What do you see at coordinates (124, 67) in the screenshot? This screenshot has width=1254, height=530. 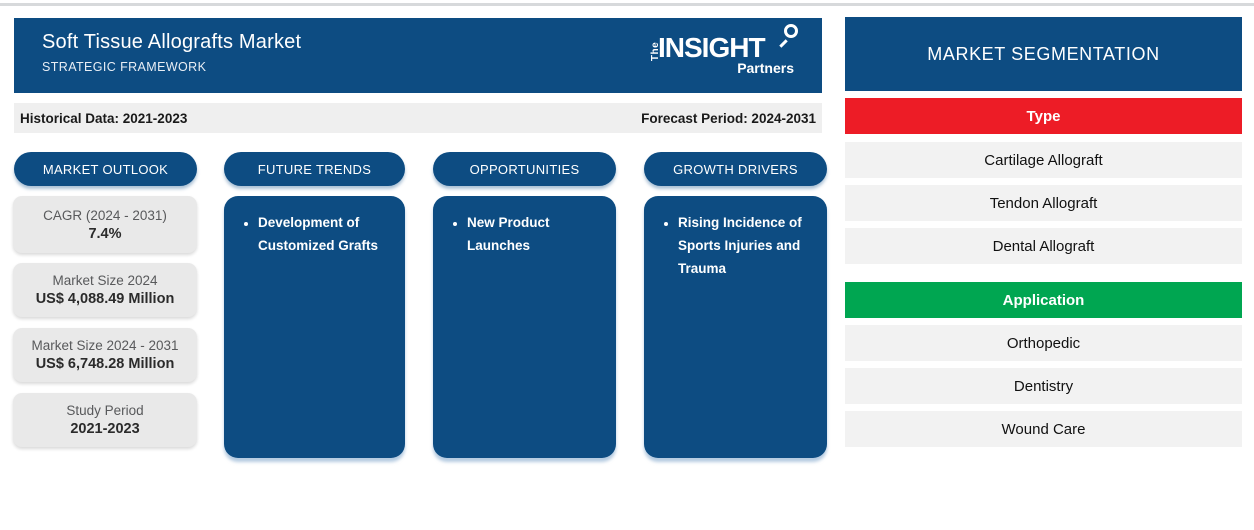 I see `page-subtitle: STRATEGIC FRAMEWORK` at bounding box center [124, 67].